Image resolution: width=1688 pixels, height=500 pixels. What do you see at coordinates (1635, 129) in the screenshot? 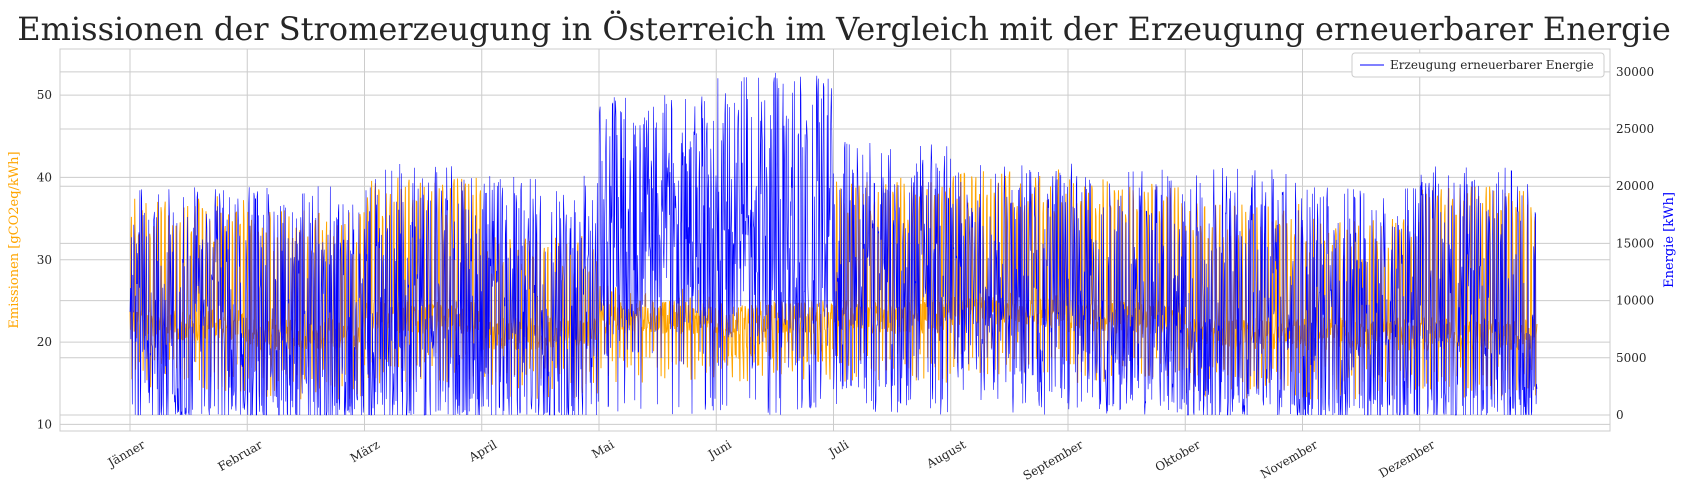
I see `y-right-tick-label: 25000` at bounding box center [1635, 129].